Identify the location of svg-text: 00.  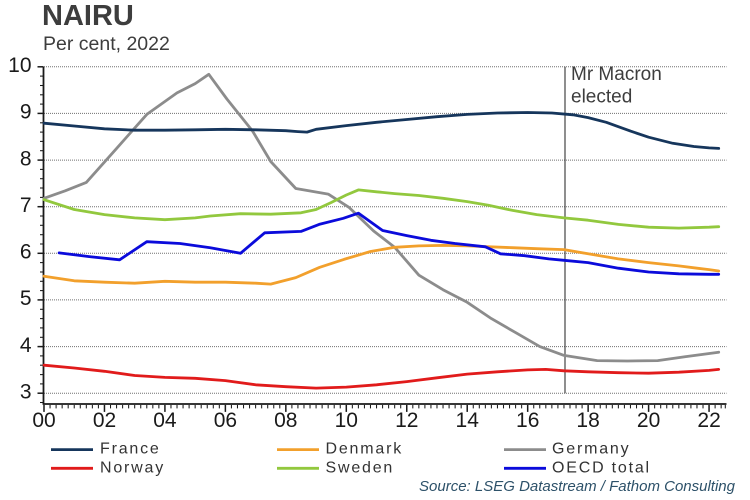
(43, 420).